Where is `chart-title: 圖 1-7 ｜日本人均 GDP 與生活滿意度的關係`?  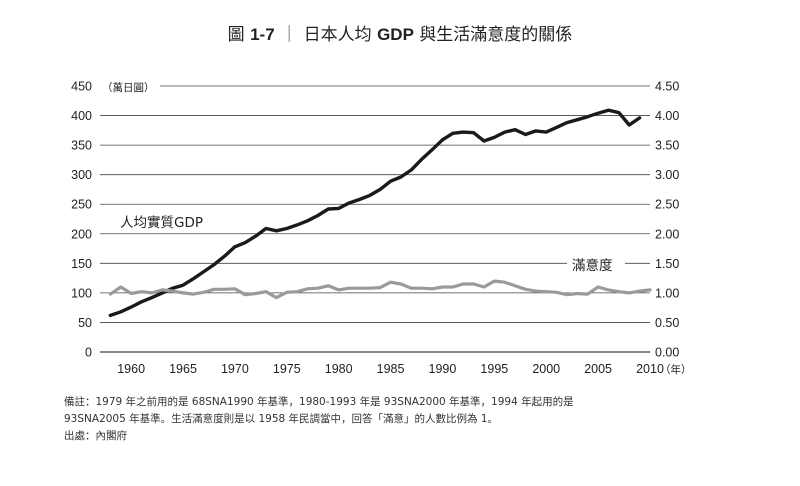
chart-title: 圖 1-7 ｜日本人均 GDP 與生活滿意度的關係 is located at coordinates (400, 32).